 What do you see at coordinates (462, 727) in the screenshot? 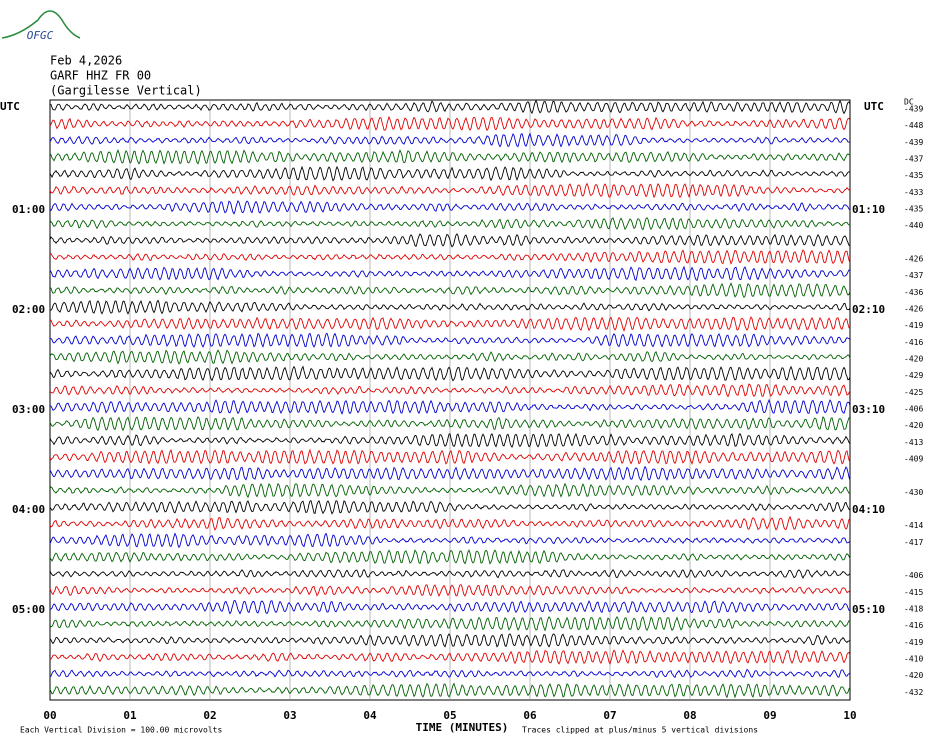
I see `x-label: TIME (MINUTES)` at bounding box center [462, 727].